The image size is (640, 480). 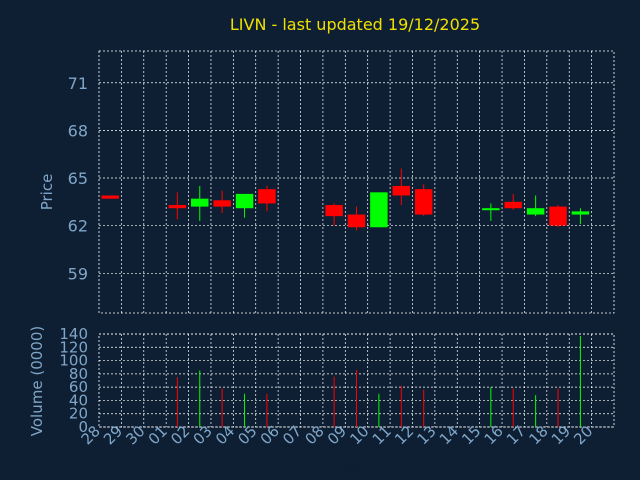 I want to click on volume-tick-label: 80, so click(x=78, y=374).